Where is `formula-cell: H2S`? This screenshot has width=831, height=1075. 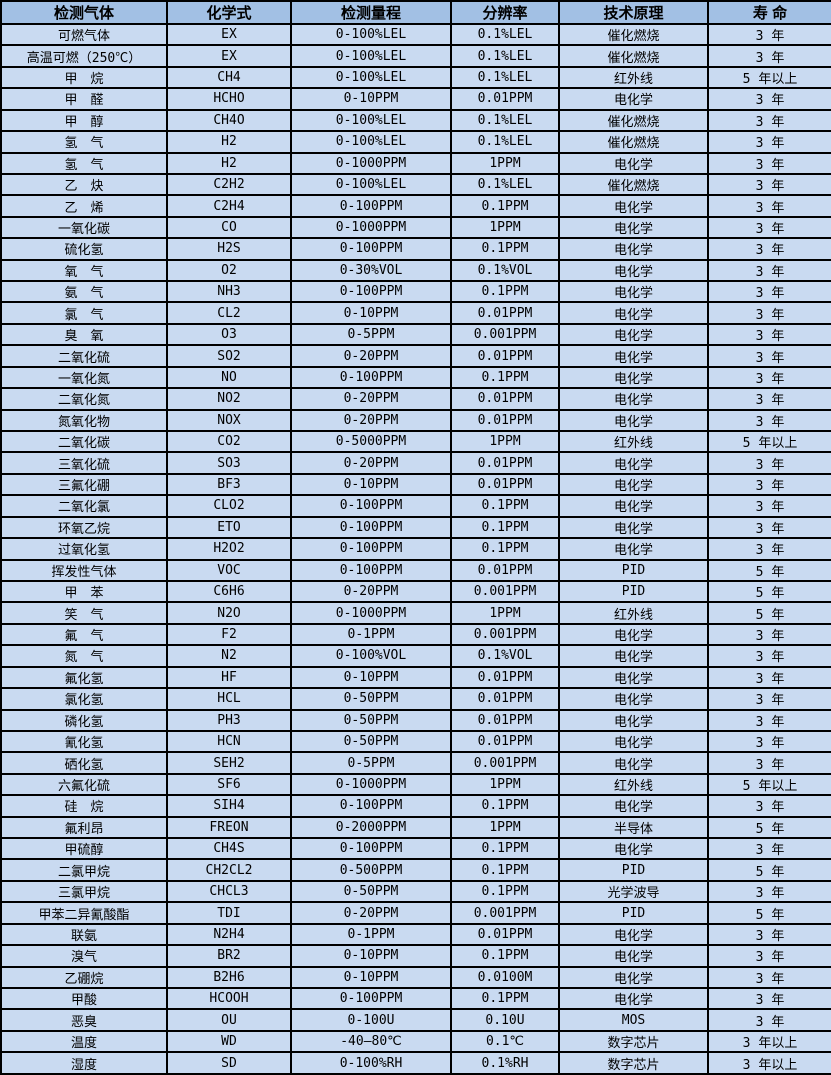 formula-cell: H2S is located at coordinates (229, 249).